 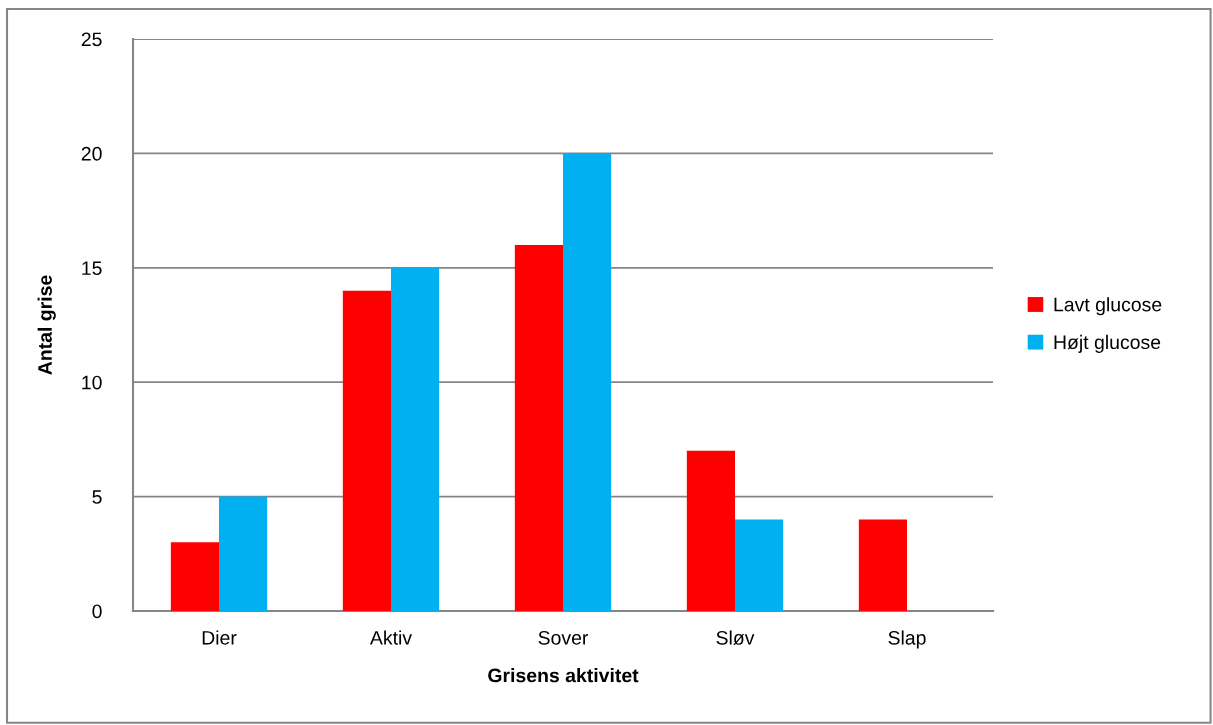 I want to click on x-tick-label: Aktiv, so click(x=390, y=637).